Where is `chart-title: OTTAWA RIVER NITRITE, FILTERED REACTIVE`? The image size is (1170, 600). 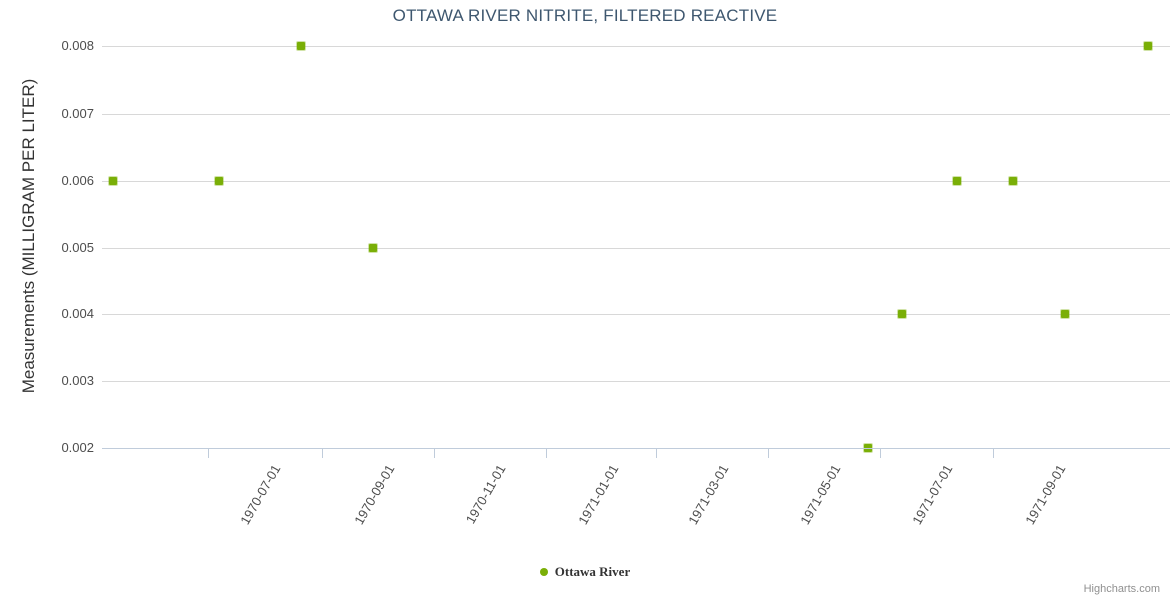 chart-title: OTTAWA RIVER NITRITE, FILTERED REACTIVE is located at coordinates (585, 15).